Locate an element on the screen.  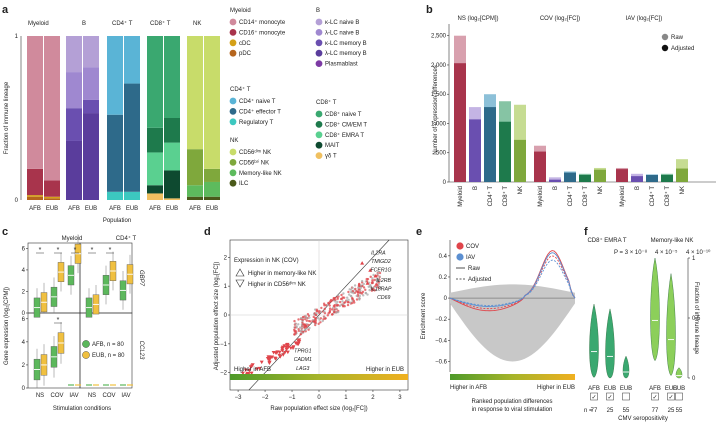
panel-c-gene-gbp7: GBP7 is located at coordinates (141, 278).